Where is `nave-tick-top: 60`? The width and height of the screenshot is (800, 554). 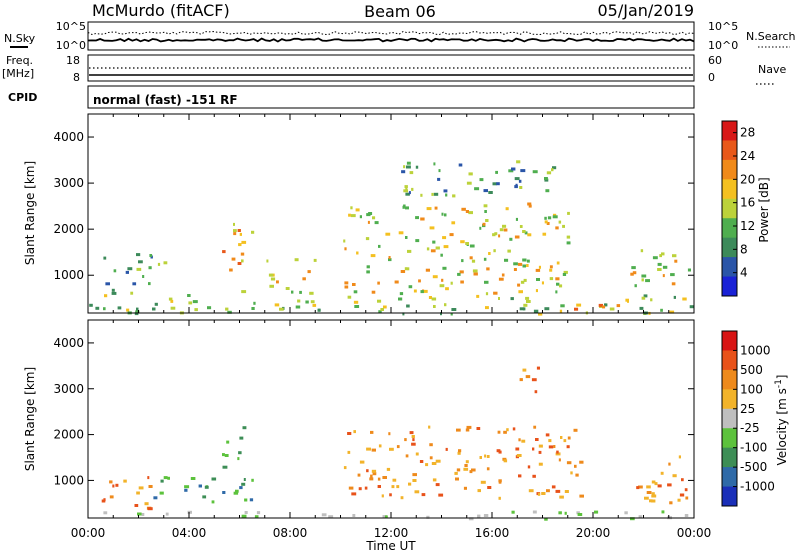 nave-tick-top: 60 is located at coordinates (715, 60).